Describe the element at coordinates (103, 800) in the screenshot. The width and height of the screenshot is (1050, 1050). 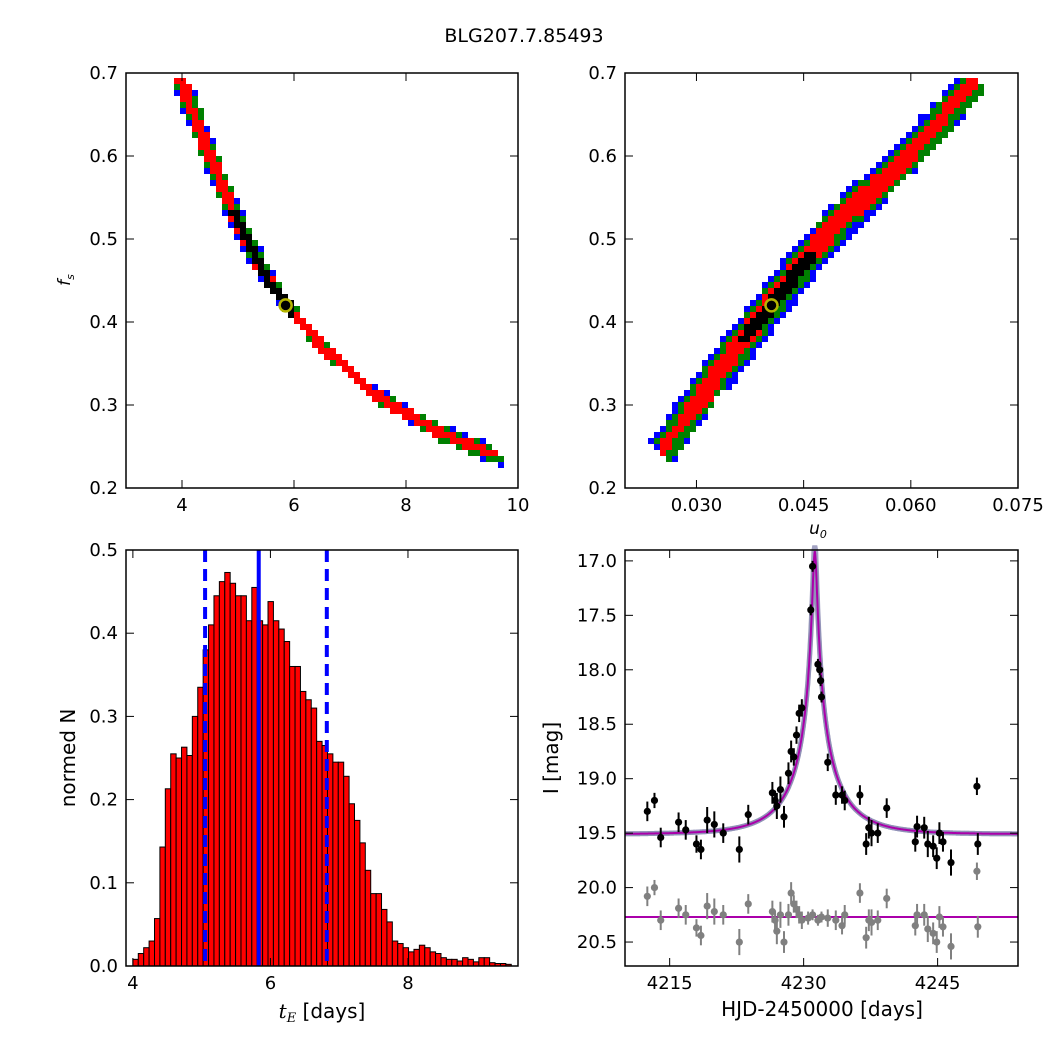
I see `y-tick-label: 0.2` at that location.